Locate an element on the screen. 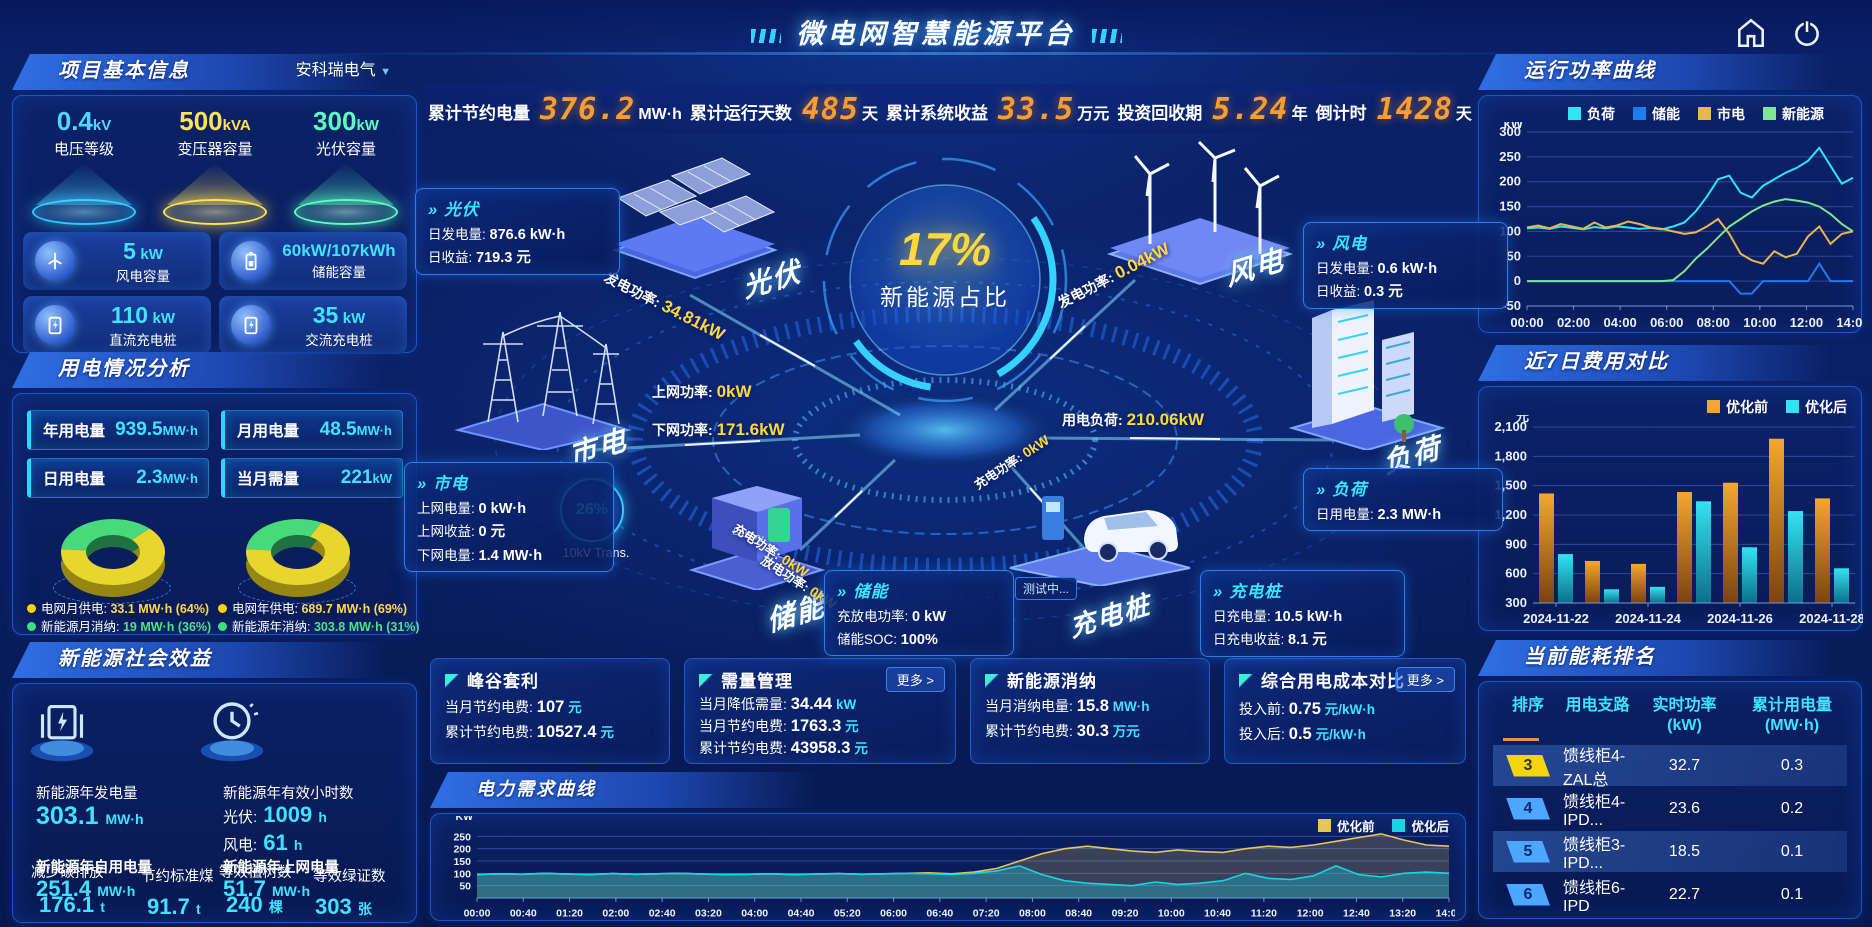 This screenshot has height=927, width=1872. svg-text: 1,800 is located at coordinates (1510, 455).